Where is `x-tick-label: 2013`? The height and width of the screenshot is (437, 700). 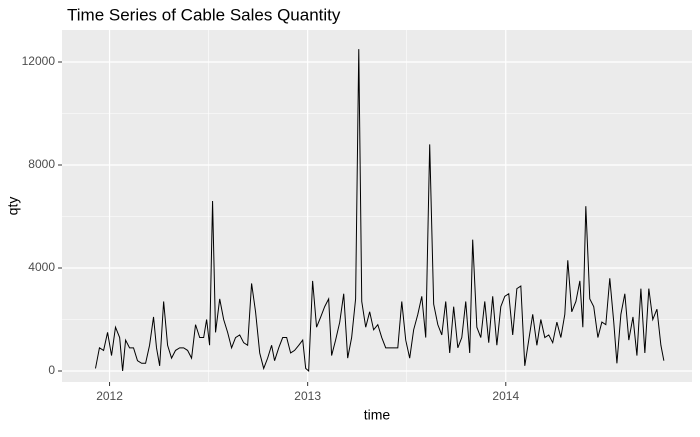 x-tick-label: 2013 is located at coordinates (307, 396).